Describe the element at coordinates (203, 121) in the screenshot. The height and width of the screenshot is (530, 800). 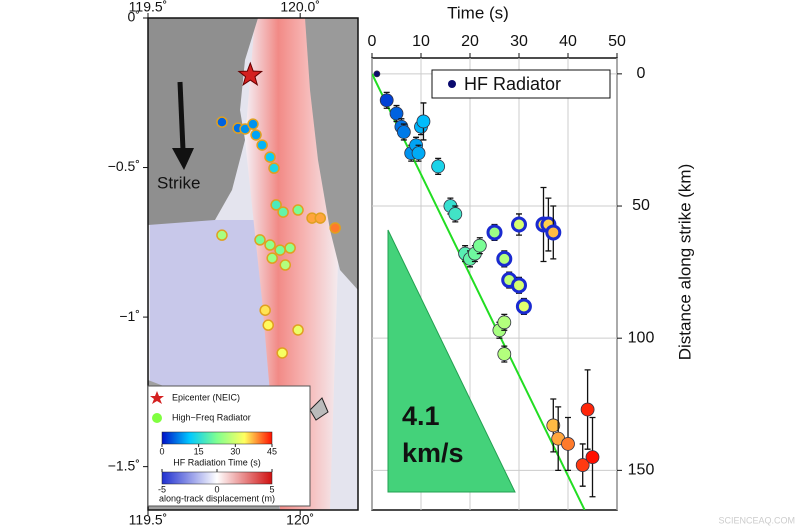
I see `land-west` at that location.